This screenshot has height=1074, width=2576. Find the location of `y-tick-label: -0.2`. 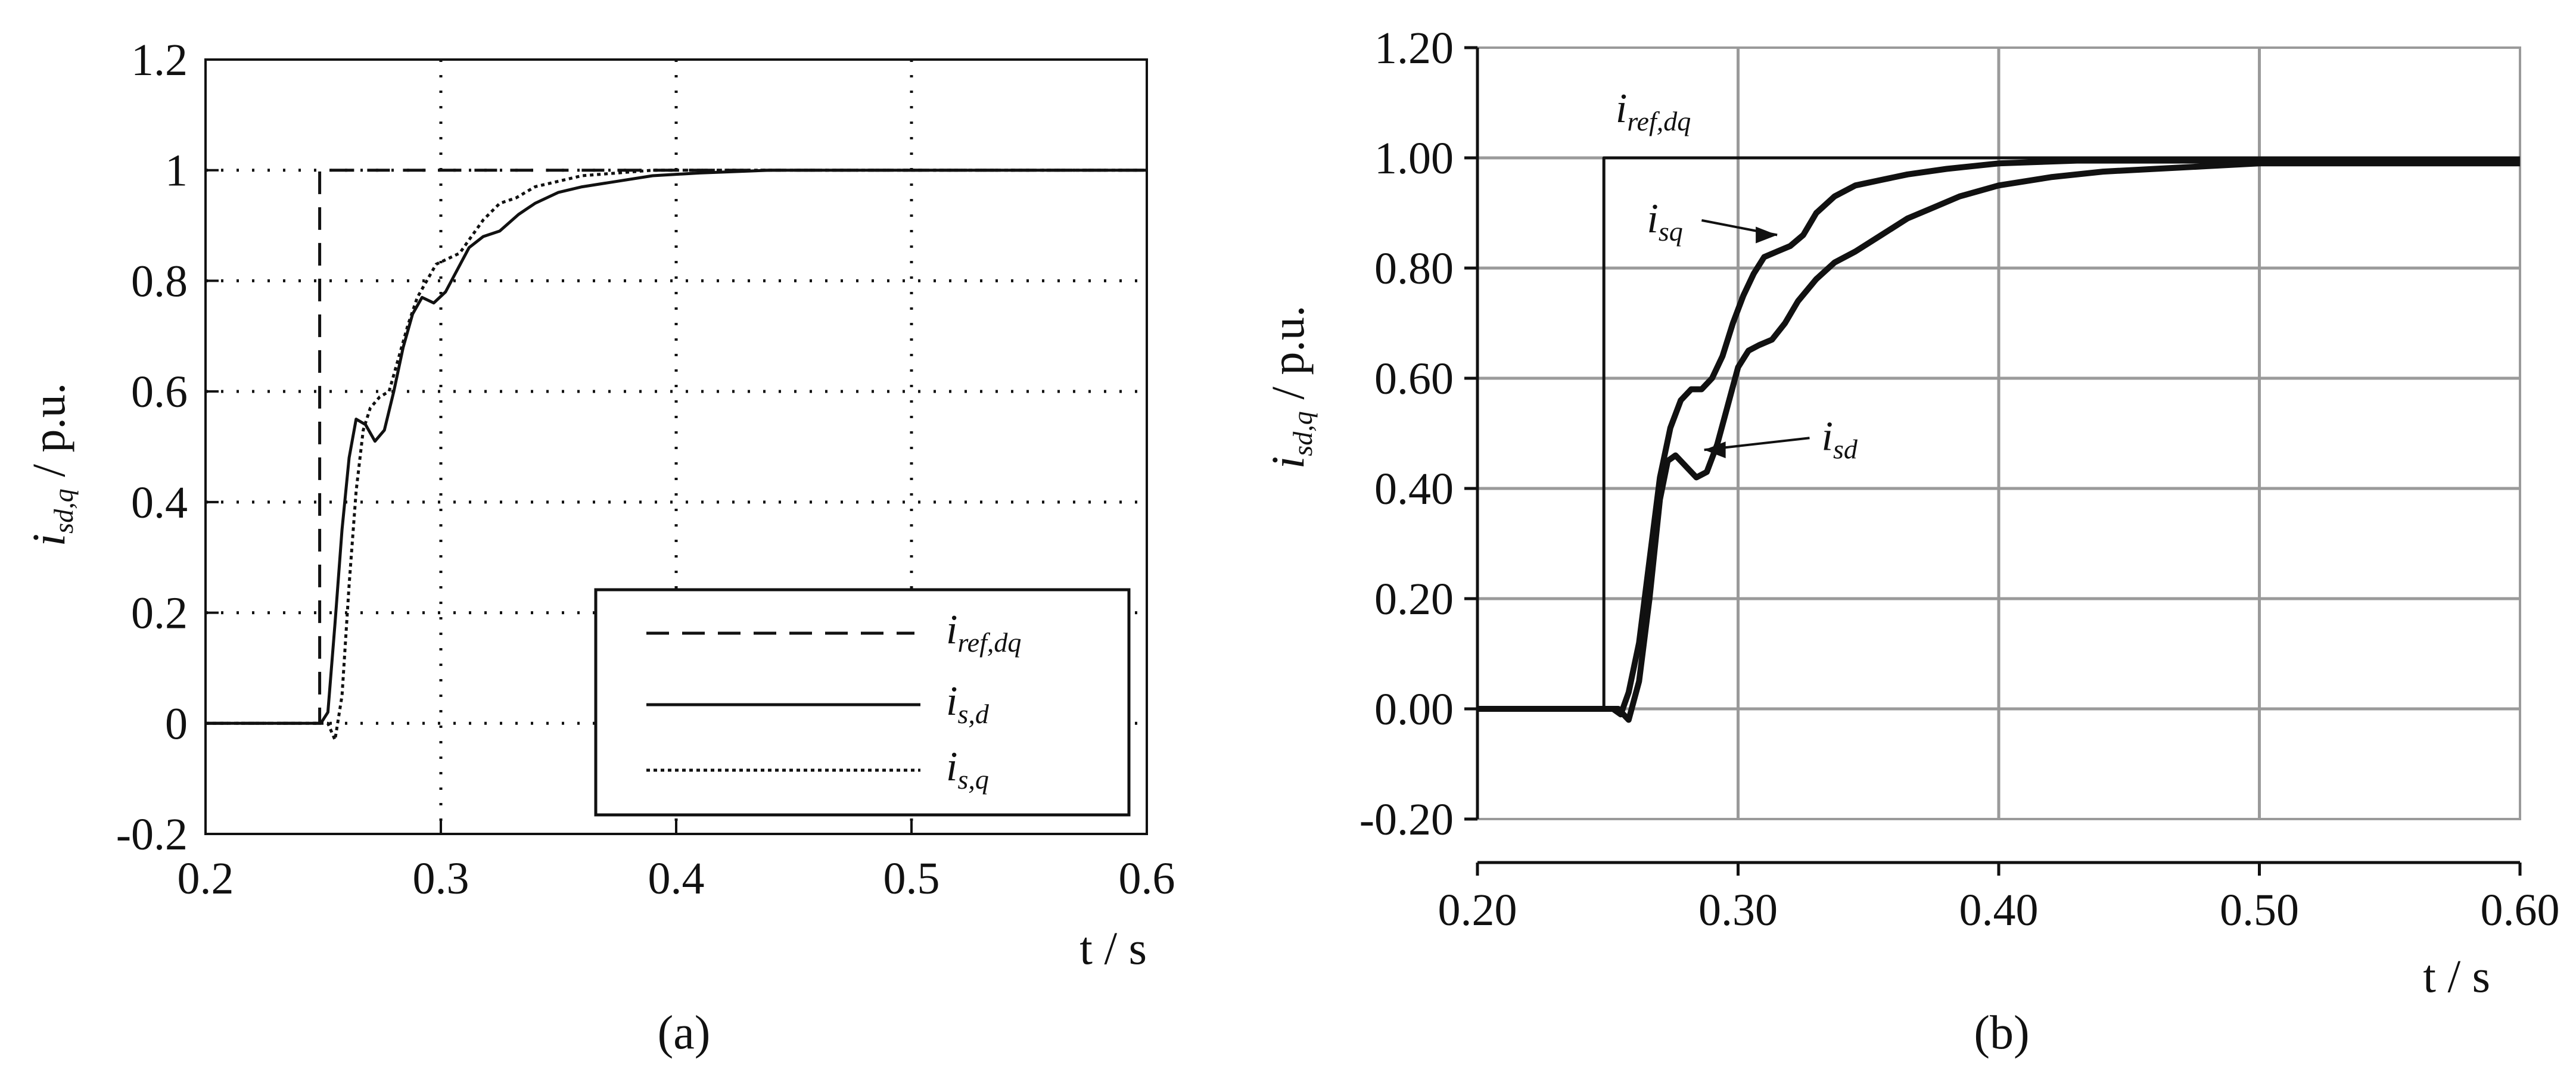

y-tick-label: -0.2 is located at coordinates (152, 835).